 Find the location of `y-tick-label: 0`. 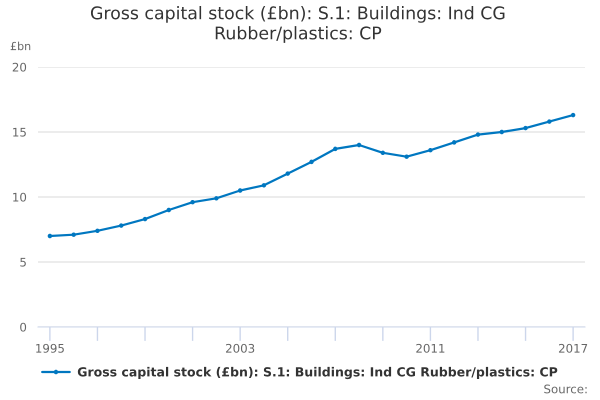

y-tick-label: 0 is located at coordinates (23, 327).